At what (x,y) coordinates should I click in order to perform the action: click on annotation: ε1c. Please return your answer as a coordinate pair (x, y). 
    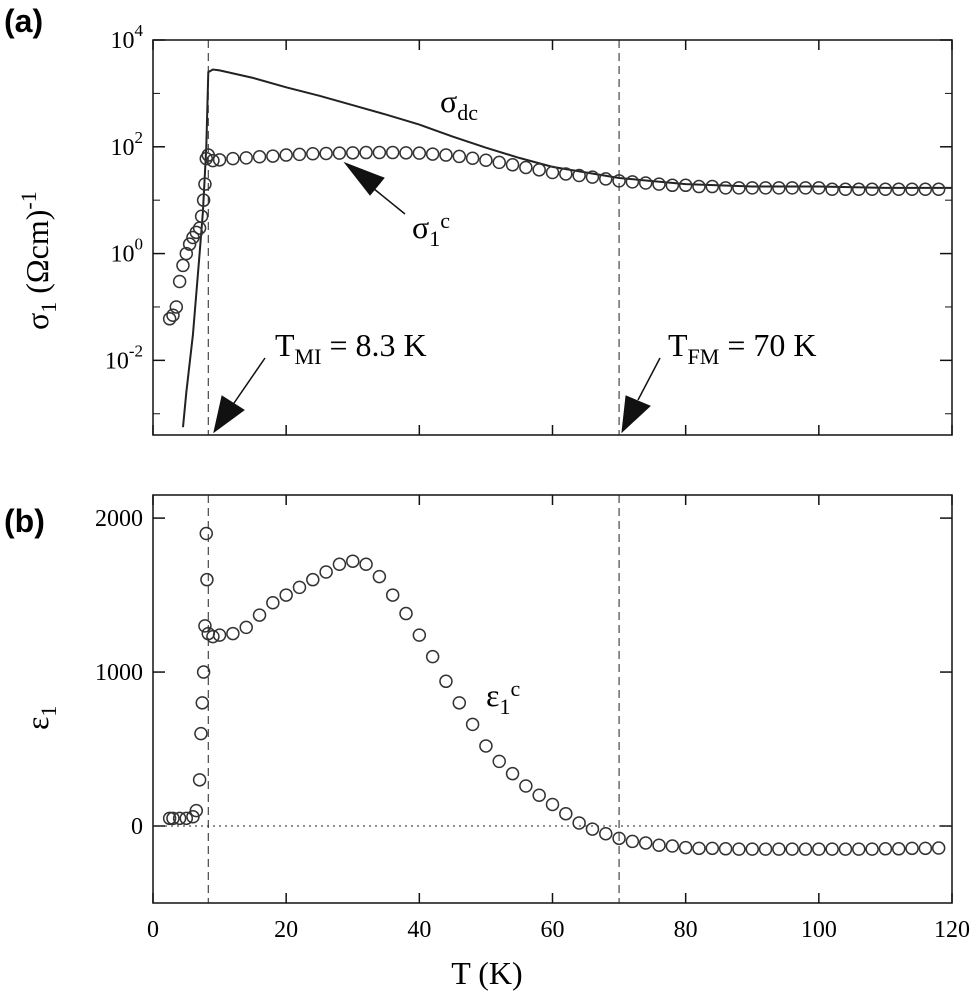
    Looking at the image, I should click on (503, 697).